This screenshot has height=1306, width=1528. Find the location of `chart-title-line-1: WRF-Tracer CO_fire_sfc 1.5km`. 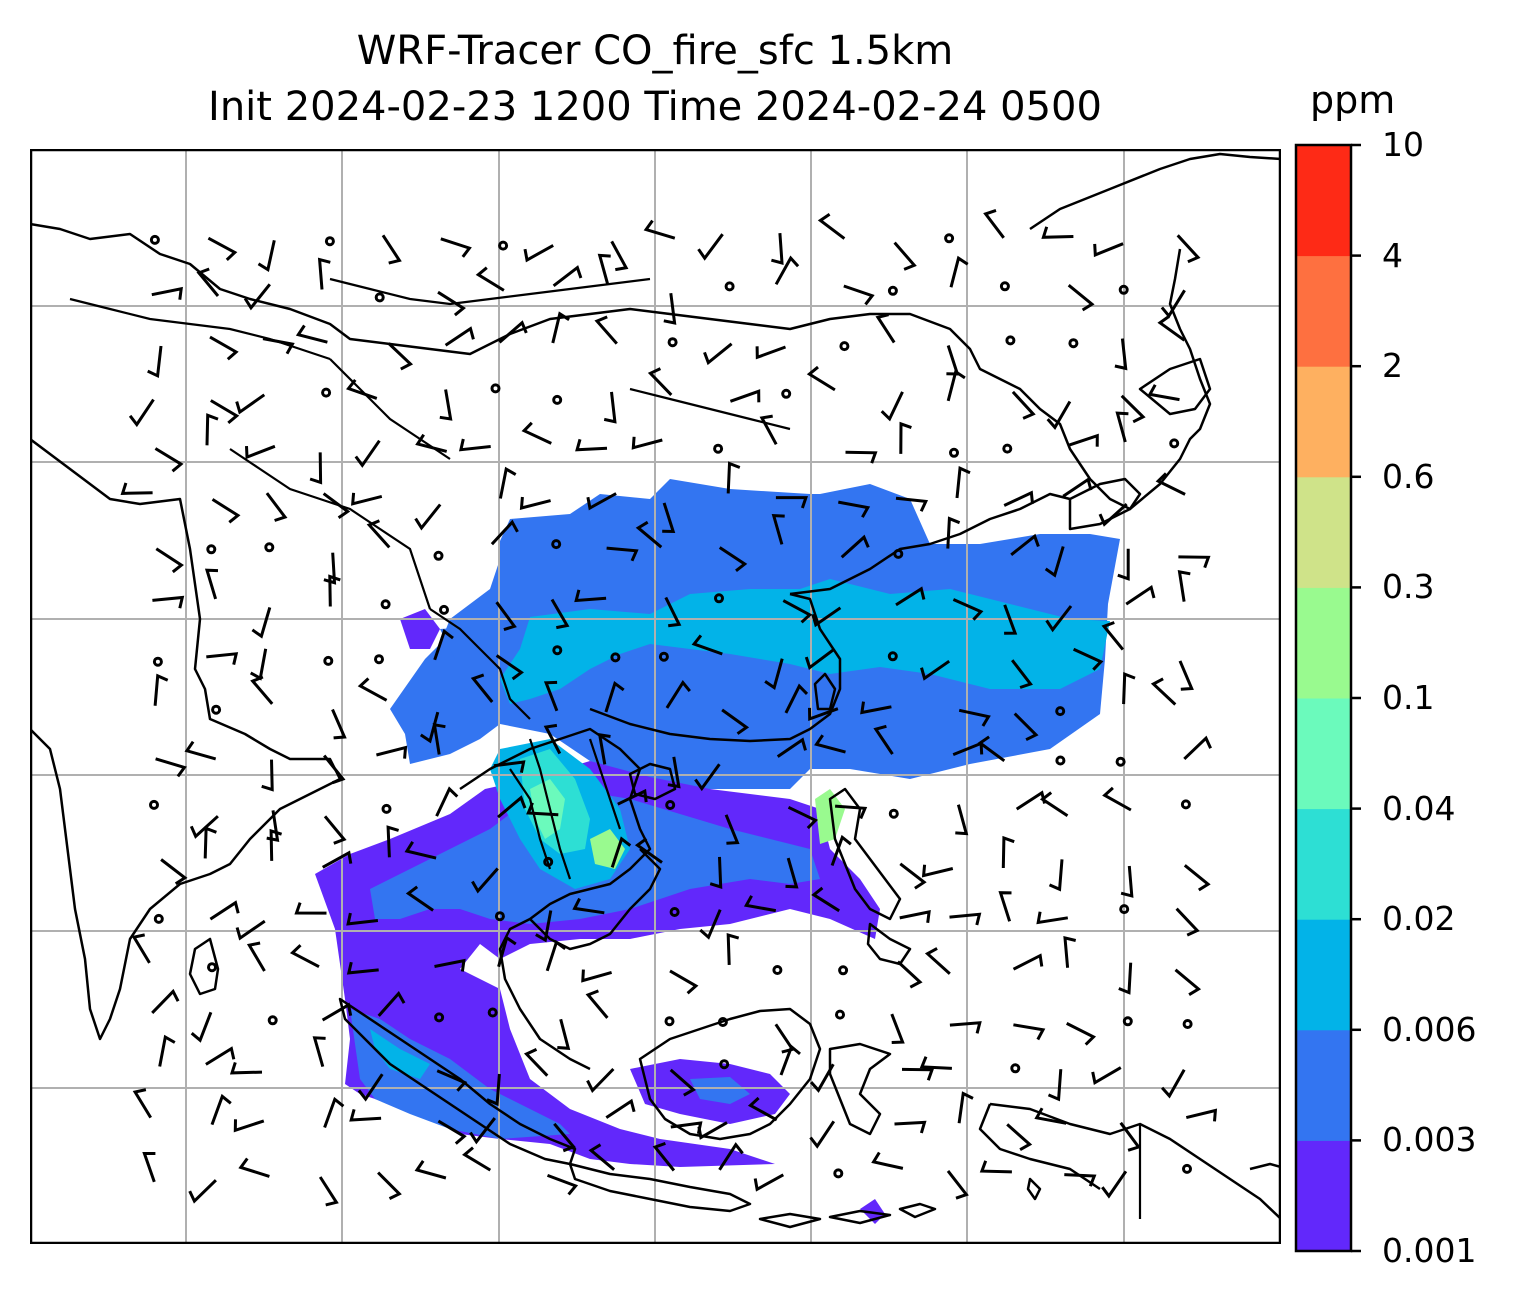

chart-title-line-1: WRF-Tracer CO_fire_sfc 1.5km is located at coordinates (655, 51).